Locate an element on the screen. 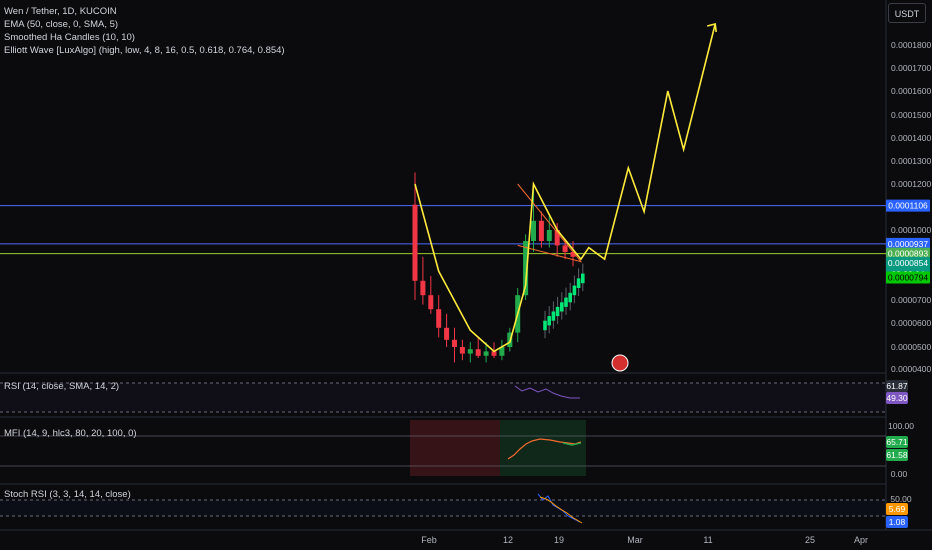 The image size is (932, 550). mfi-oversold-zone is located at coordinates (455, 448).